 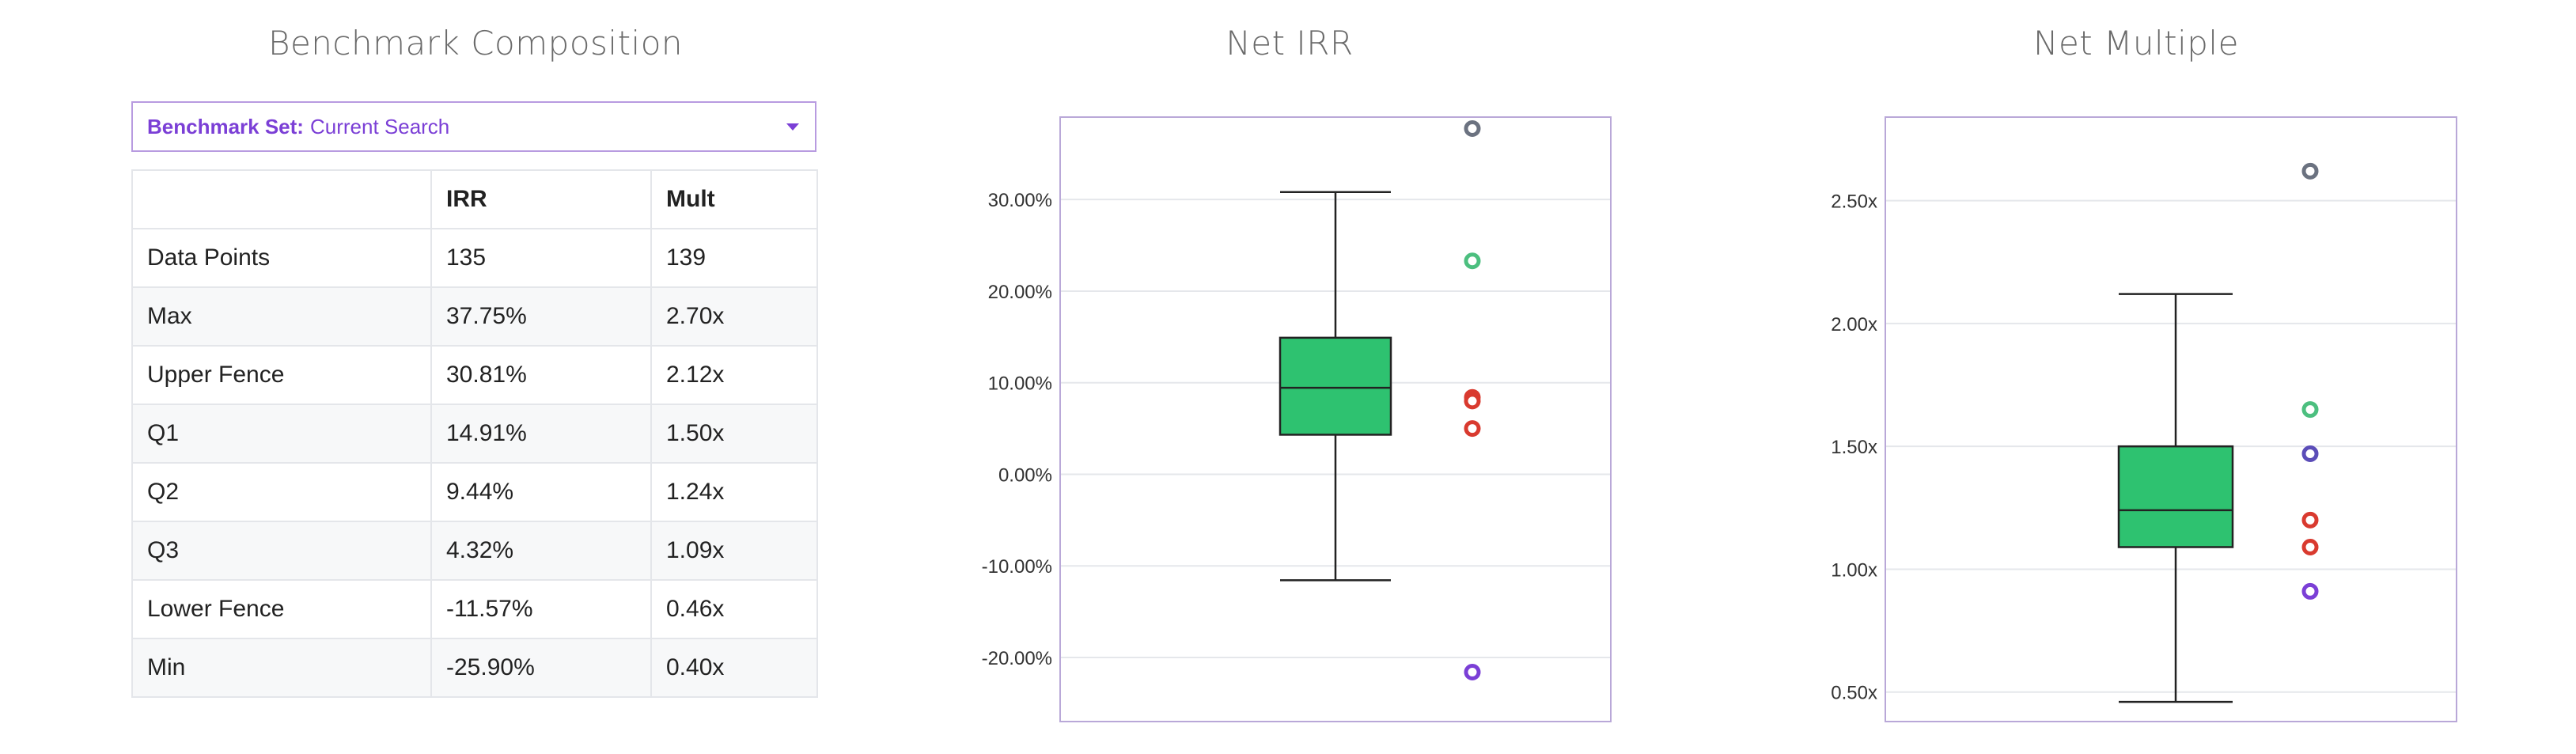 I want to click on net-irr-title: Net IRR, so click(x=1289, y=43).